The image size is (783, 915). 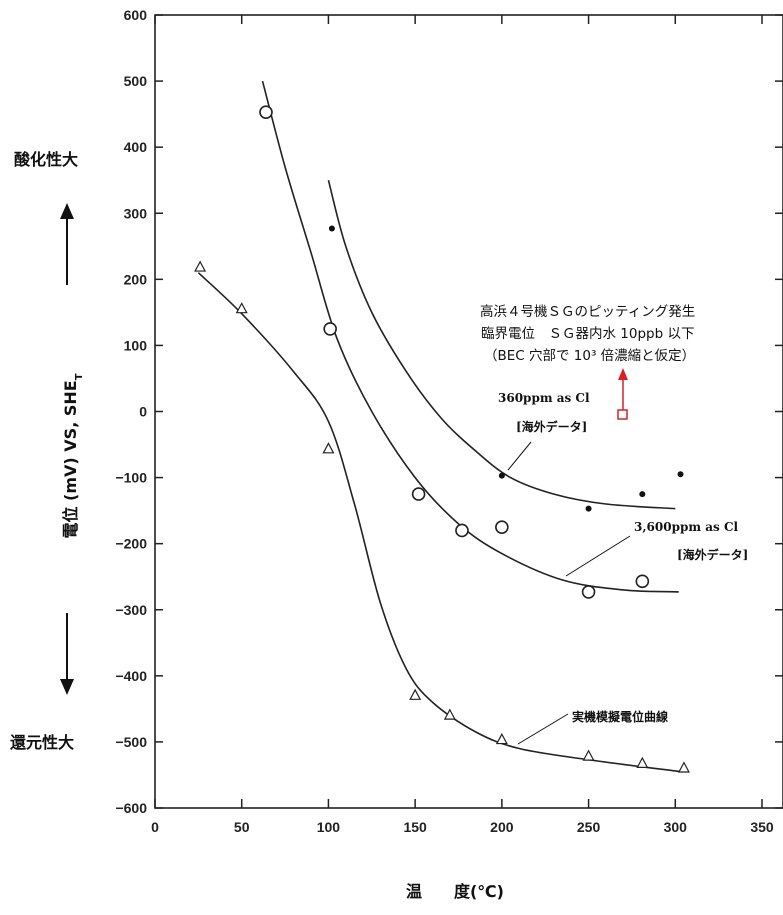 I want to click on x-tick-label: 300, so click(x=676, y=827).